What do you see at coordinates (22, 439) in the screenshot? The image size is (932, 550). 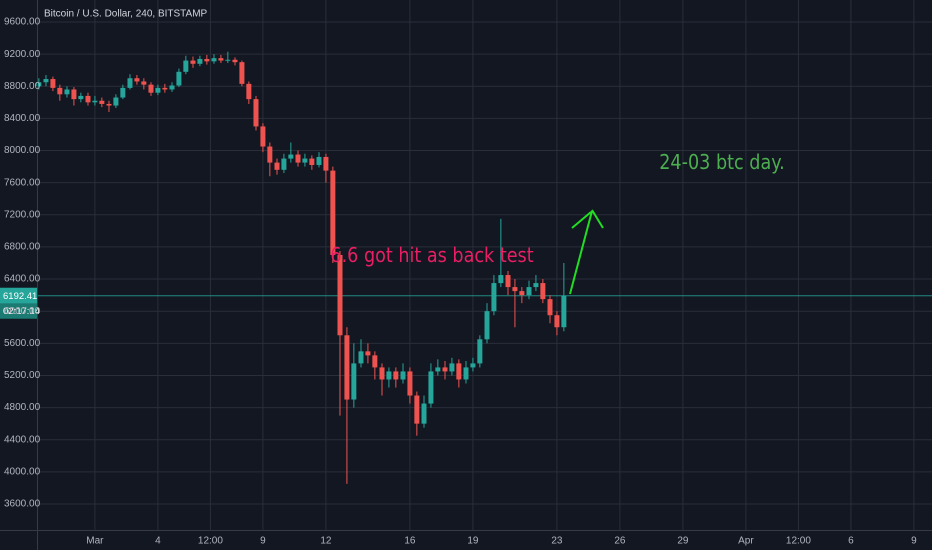 I see `y-tick-label: 4400.00` at bounding box center [22, 439].